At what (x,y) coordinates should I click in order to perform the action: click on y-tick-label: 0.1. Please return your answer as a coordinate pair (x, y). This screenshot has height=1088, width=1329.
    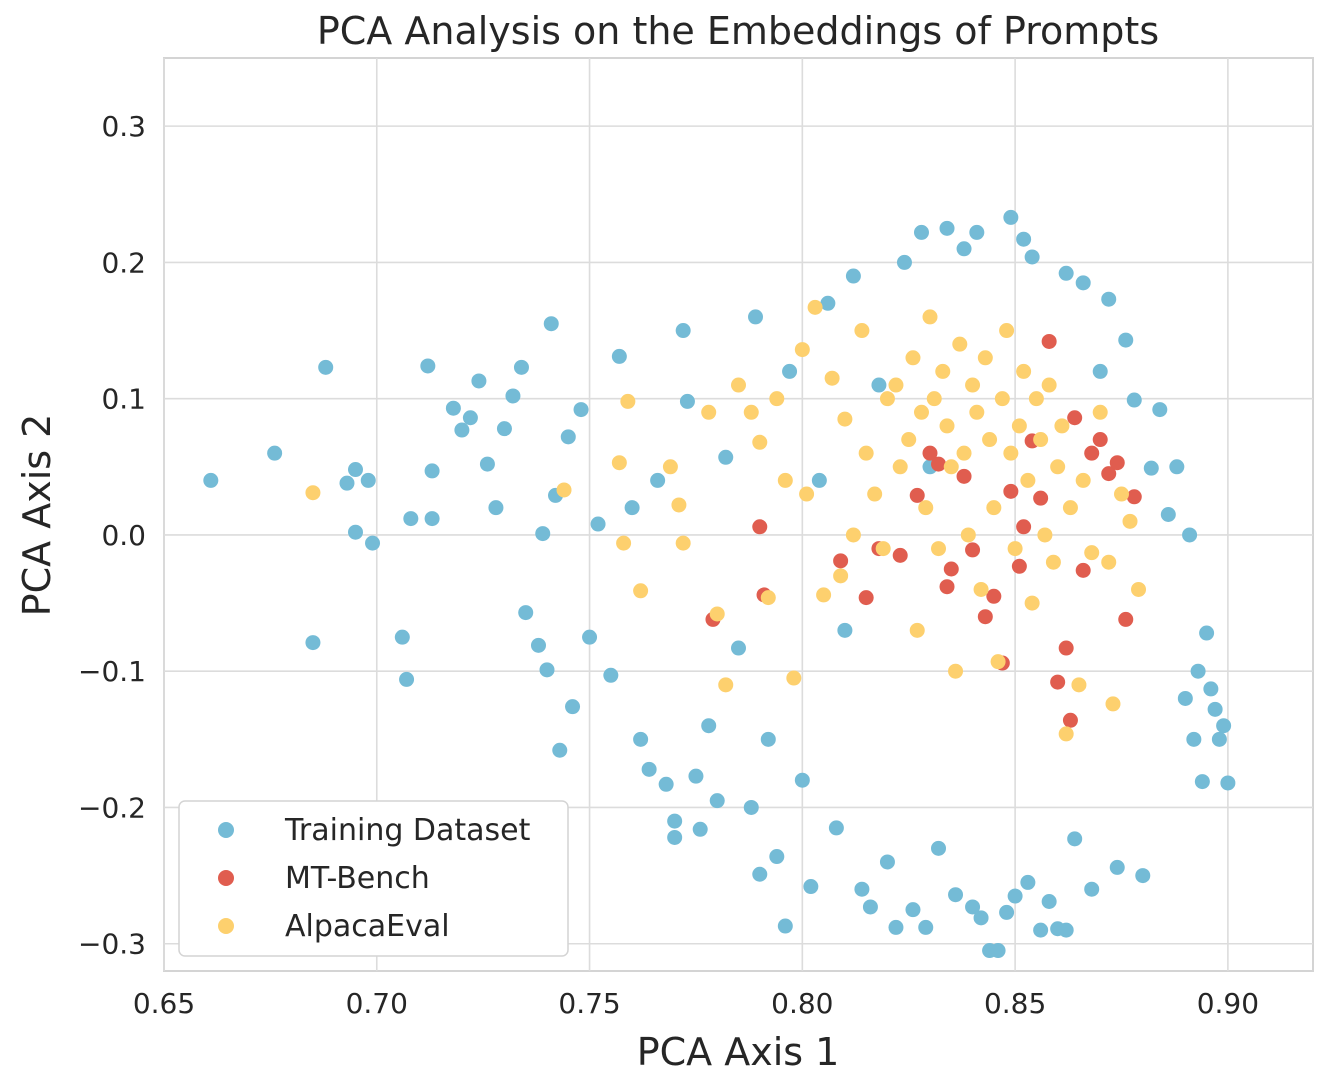
    Looking at the image, I should click on (123, 399).